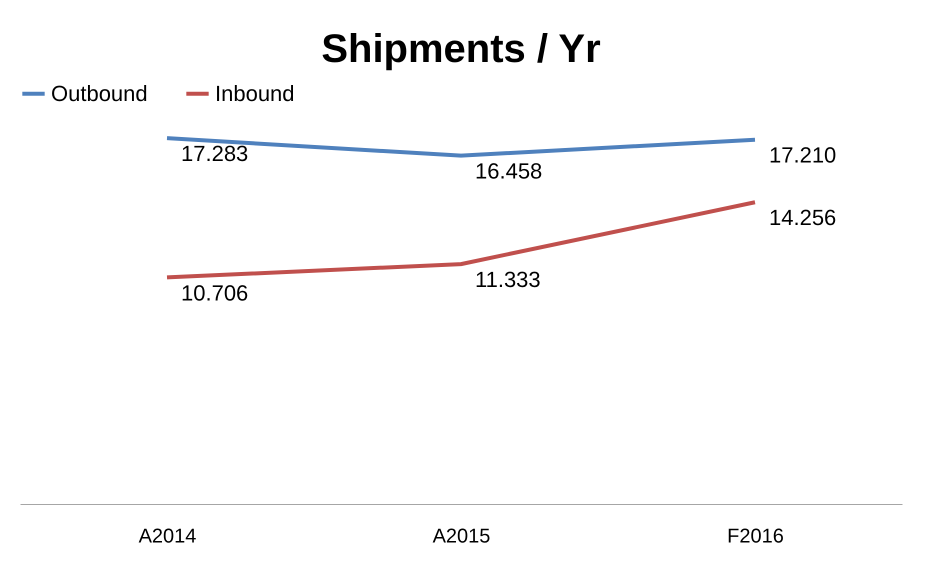  What do you see at coordinates (755, 537) in the screenshot?
I see `x-tick-label: F2016` at bounding box center [755, 537].